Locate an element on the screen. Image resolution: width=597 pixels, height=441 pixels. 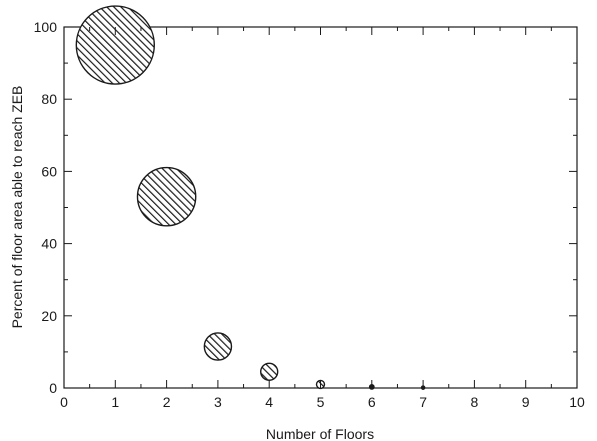
y-tick-label: 100 is located at coordinates (46, 27).